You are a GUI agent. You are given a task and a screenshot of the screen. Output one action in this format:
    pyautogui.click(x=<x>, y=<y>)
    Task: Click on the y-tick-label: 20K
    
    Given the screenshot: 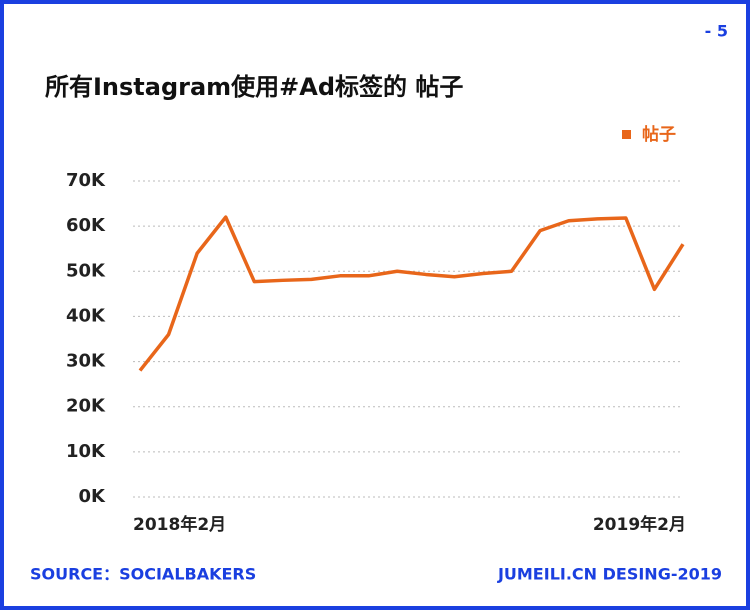 What is the action you would take?
    pyautogui.click(x=86, y=406)
    